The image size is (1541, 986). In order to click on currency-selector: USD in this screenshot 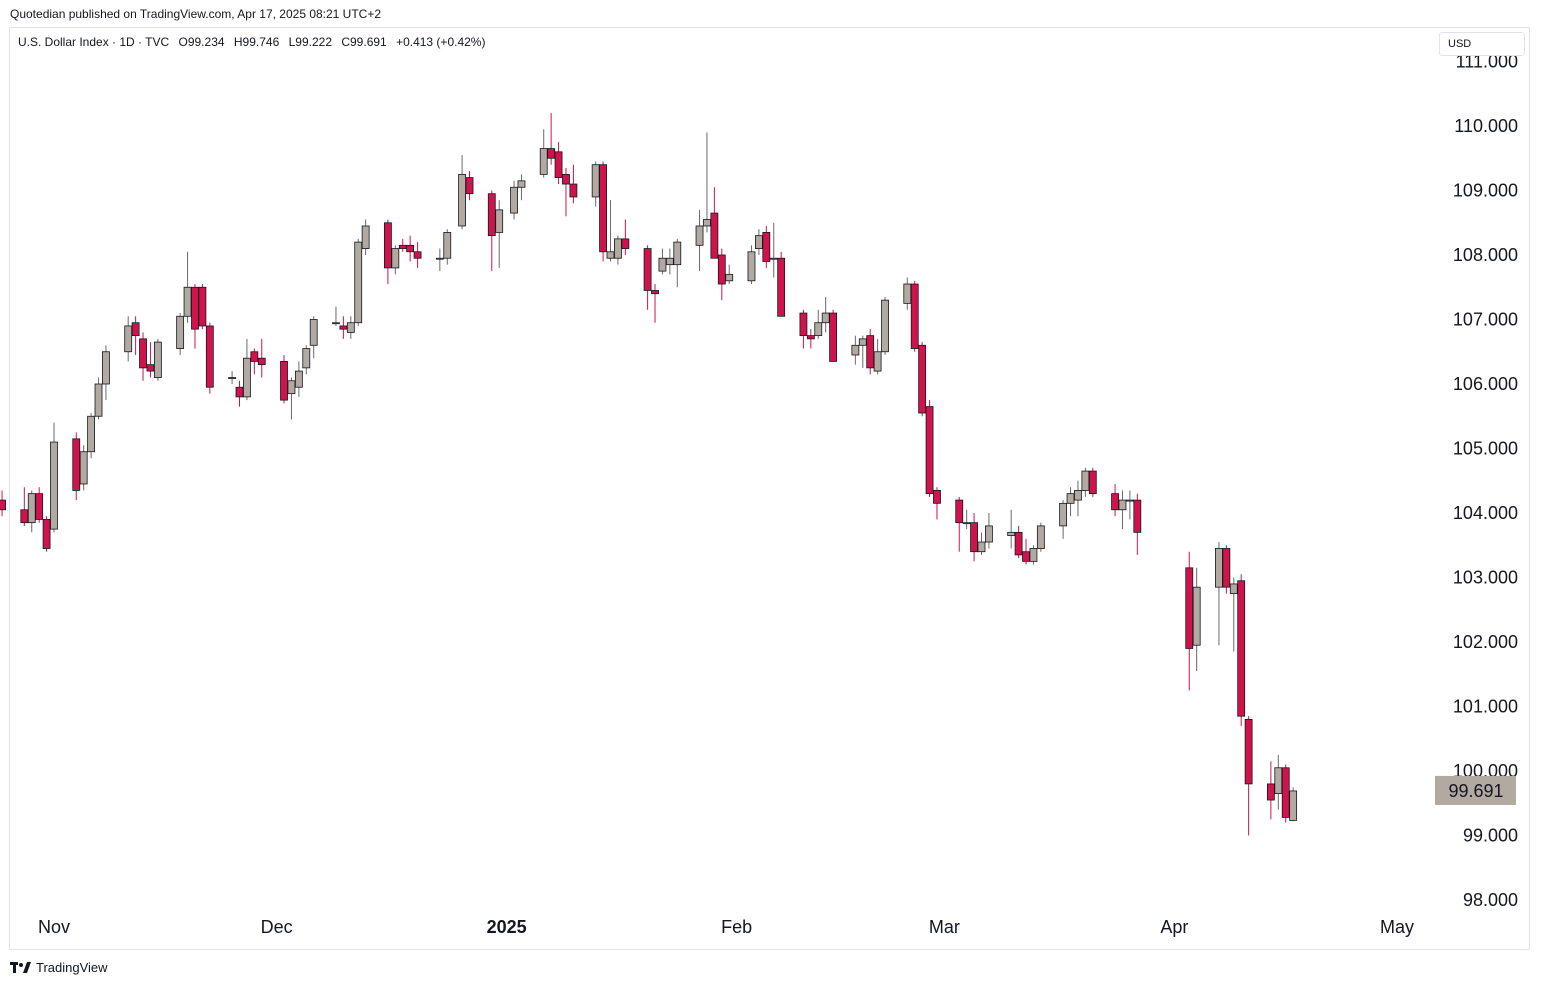, I will do `click(1482, 44)`.